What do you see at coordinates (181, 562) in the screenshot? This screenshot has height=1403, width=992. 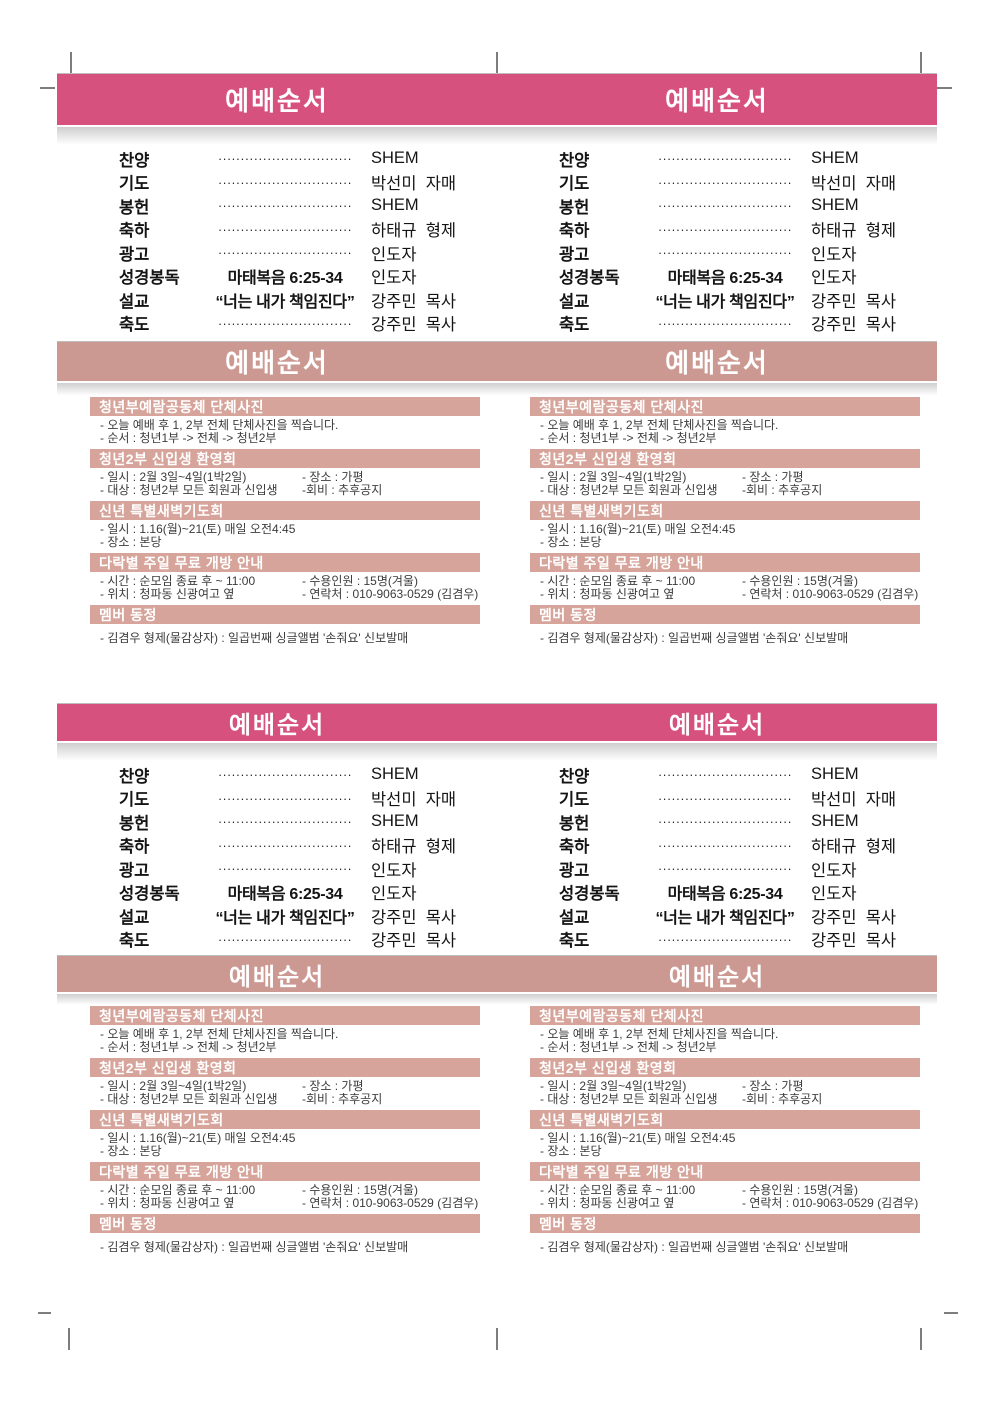 I see `section-title: 다락별 주일 무료 개방 안내` at bounding box center [181, 562].